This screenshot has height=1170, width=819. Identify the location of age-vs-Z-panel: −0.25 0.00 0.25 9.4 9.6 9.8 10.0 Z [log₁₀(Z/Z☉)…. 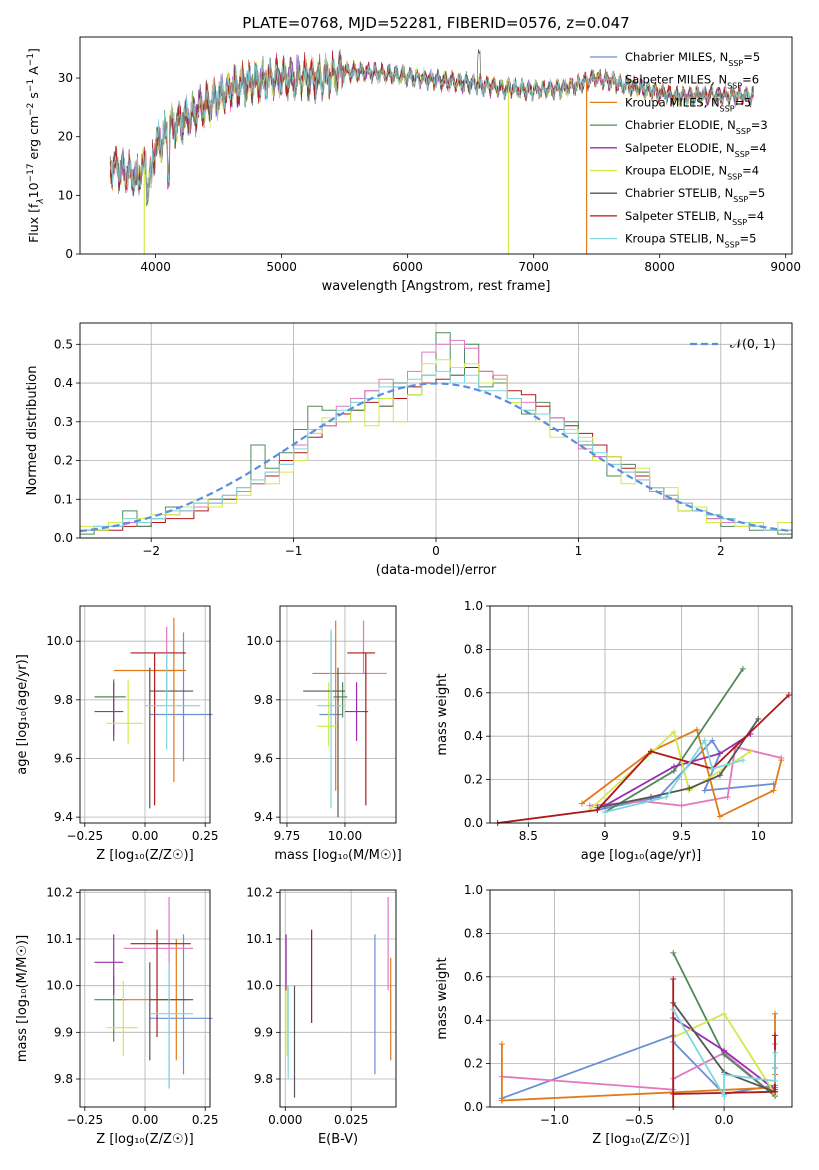
(117, 734).